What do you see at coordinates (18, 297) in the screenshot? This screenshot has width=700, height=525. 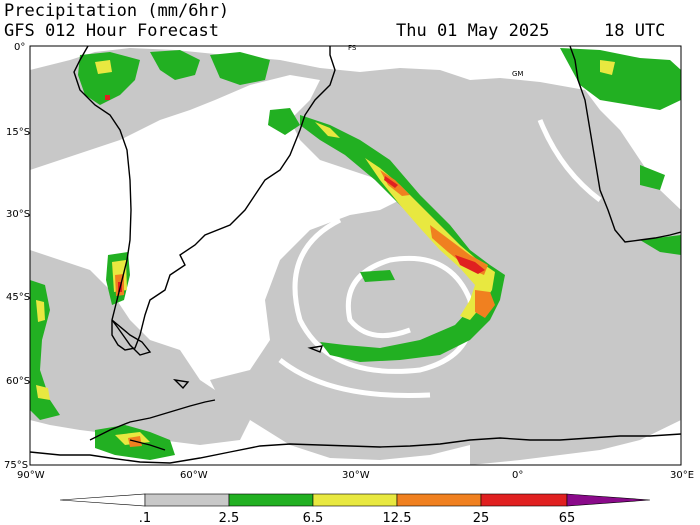 I see `lat-label-45s: 45°S` at bounding box center [18, 297].